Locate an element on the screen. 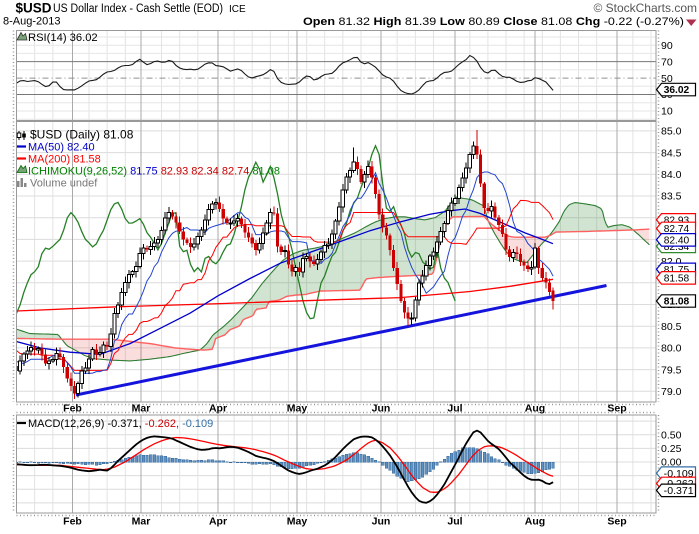 This screenshot has width=699, height=534. svg-text: ICE is located at coordinates (237, 9).